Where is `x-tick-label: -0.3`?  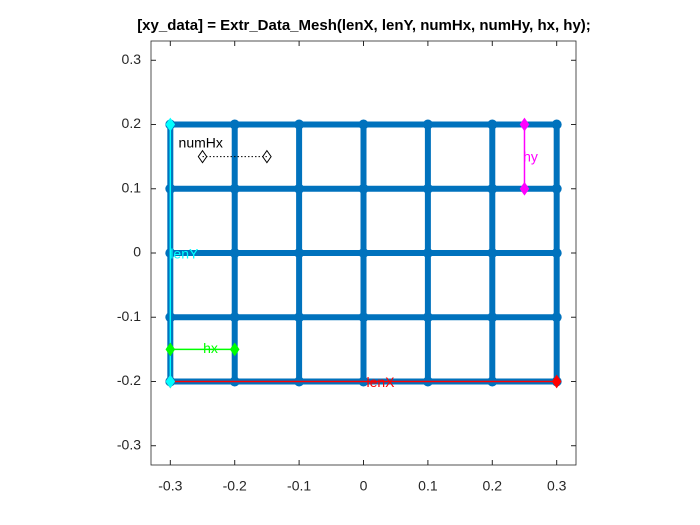
x-tick-label: -0.3 is located at coordinates (170, 486).